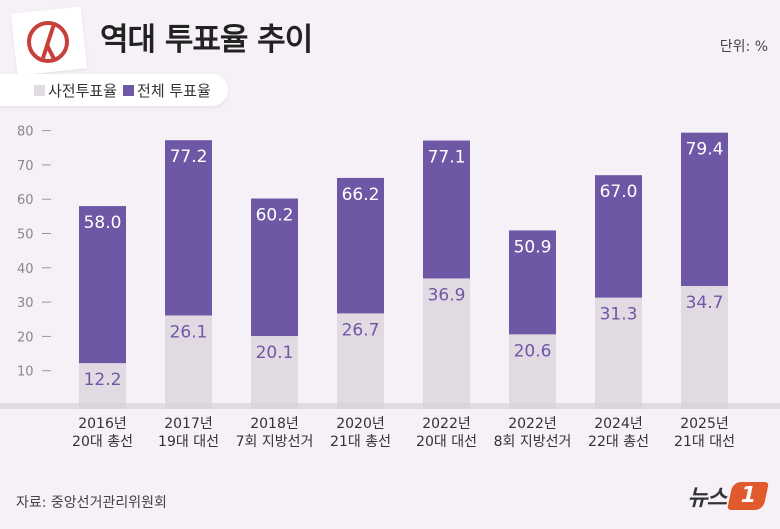  I want to click on legend-item-total-vote: 전체 투표율, so click(167, 90).